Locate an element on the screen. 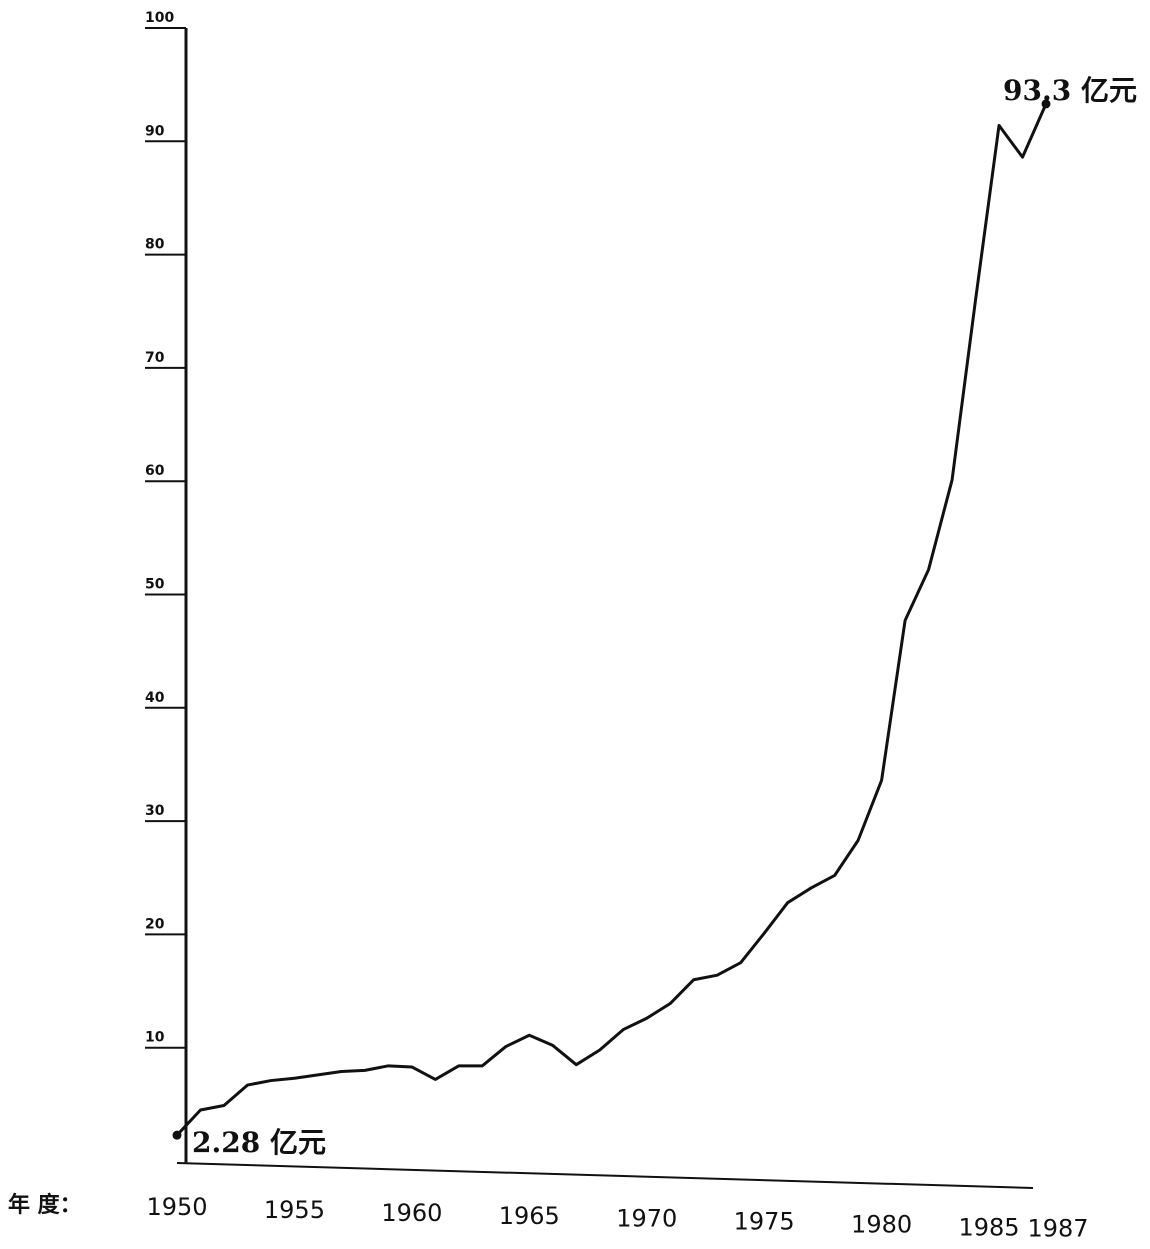 Image resolution: width=1150 pixels, height=1249 pixels. y-tick-label: 50 is located at coordinates (155, 585).